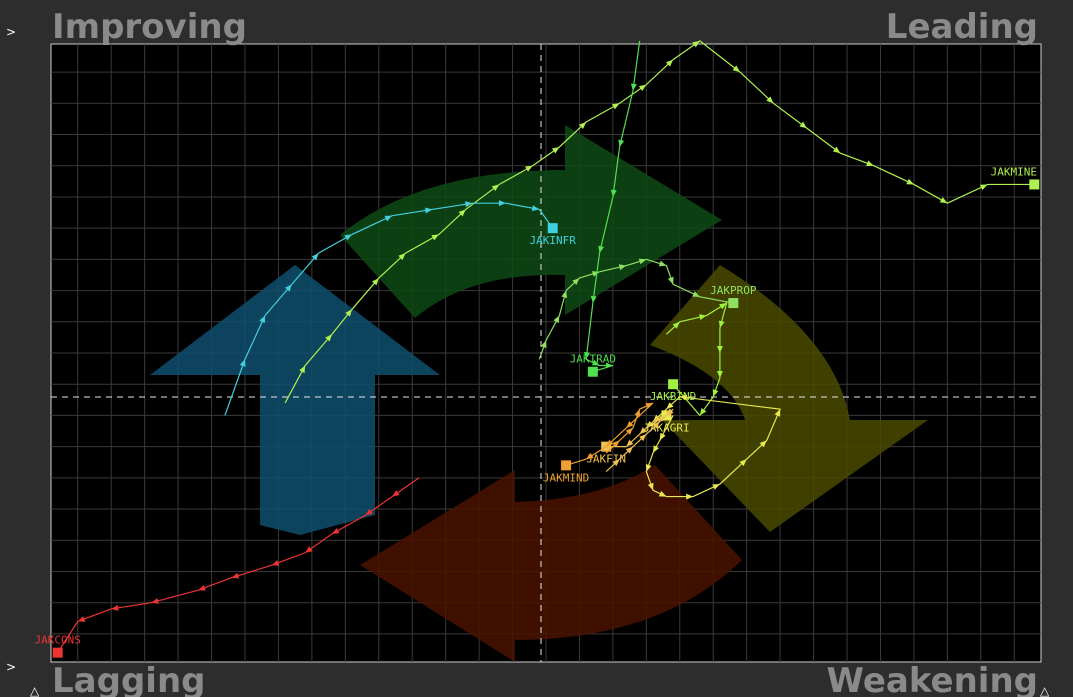  I want to click on quadrant-label-improving: Improving, so click(149, 27).